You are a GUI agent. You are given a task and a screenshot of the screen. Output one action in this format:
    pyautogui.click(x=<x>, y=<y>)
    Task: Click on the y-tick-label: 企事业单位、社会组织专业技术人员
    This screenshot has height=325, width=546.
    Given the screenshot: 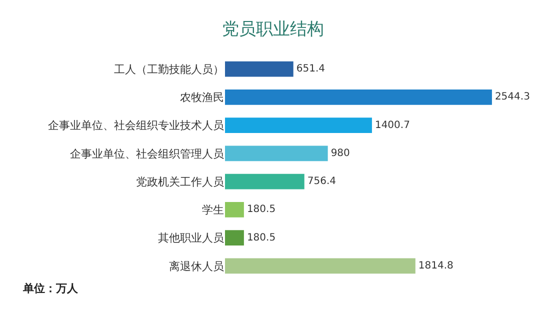 What is the action you would take?
    pyautogui.click(x=136, y=125)
    